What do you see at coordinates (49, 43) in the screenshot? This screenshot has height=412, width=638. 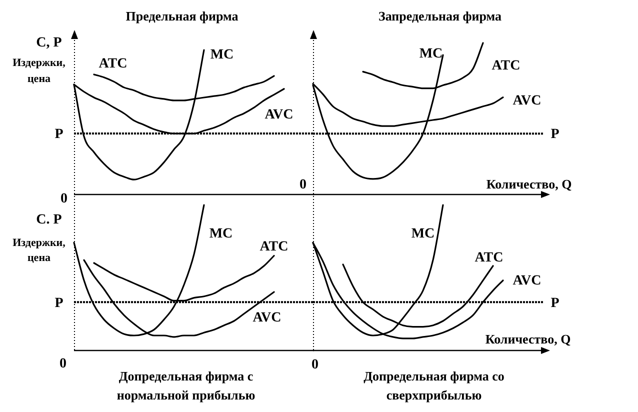 I see `y-axis-title: C, P` at bounding box center [49, 43].